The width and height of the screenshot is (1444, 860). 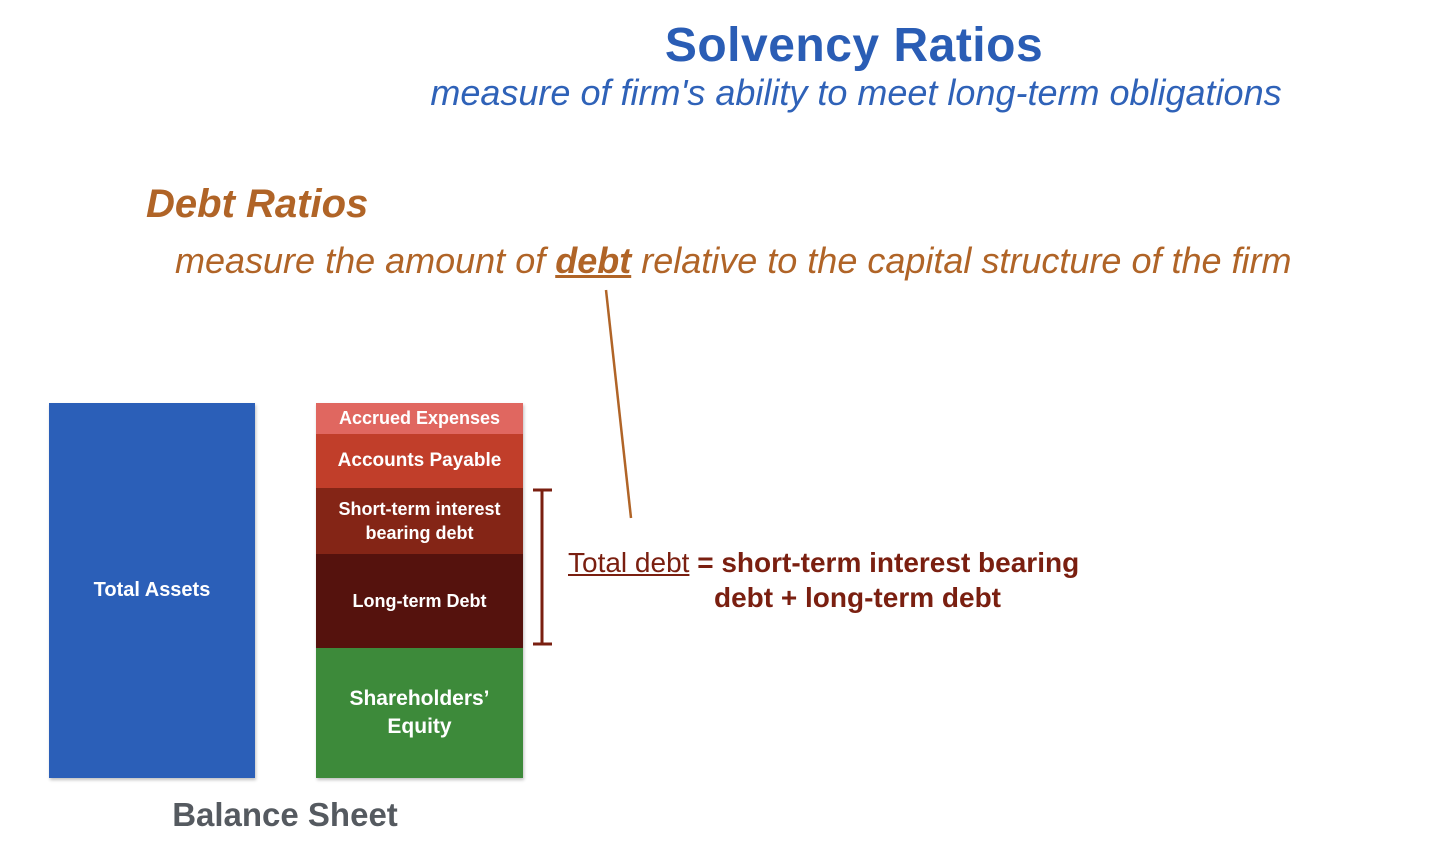 What do you see at coordinates (419, 601) in the screenshot?
I see `long-term-debt-block: Long-term Debt` at bounding box center [419, 601].